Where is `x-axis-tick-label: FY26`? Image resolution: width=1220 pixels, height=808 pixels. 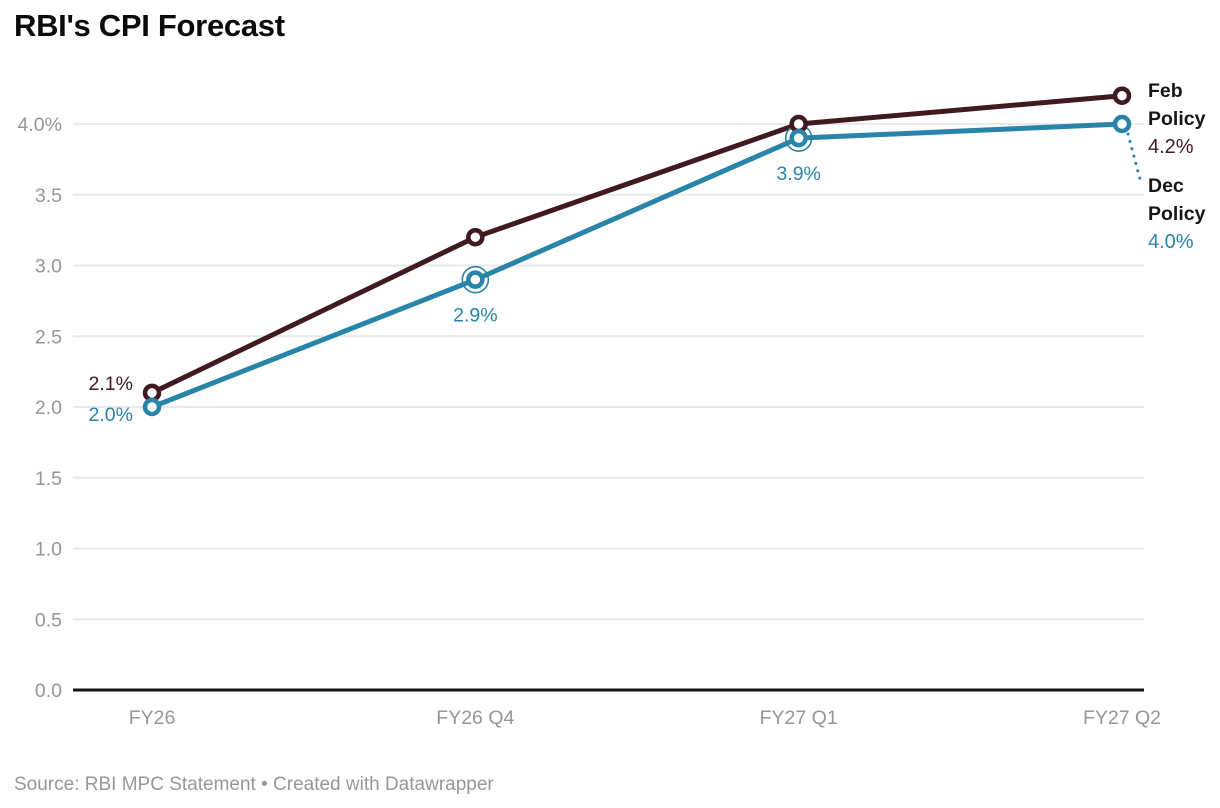
x-axis-tick-label: FY26 is located at coordinates (152, 718).